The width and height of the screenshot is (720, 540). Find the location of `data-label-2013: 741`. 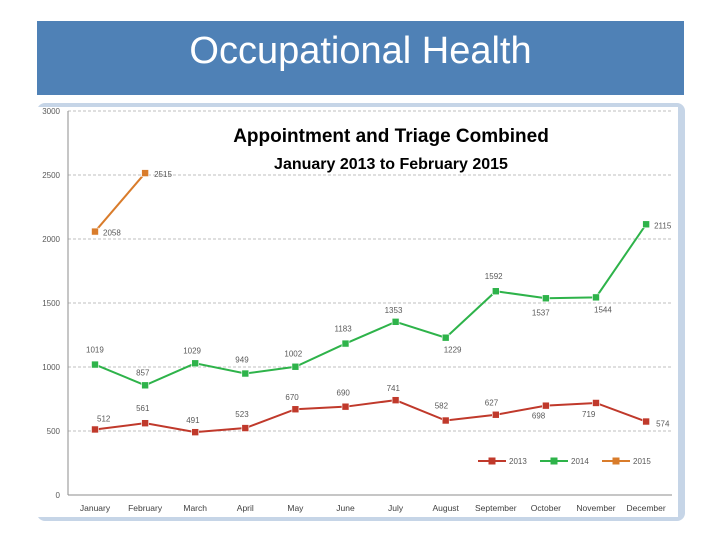

data-label-2013: 741 is located at coordinates (394, 388).